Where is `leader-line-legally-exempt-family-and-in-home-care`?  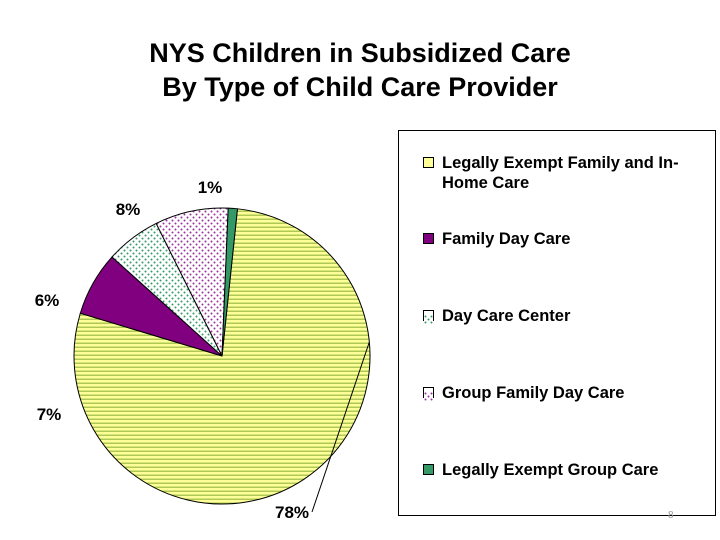 leader-line-legally-exempt-family-and-in-home-care is located at coordinates (340, 427).